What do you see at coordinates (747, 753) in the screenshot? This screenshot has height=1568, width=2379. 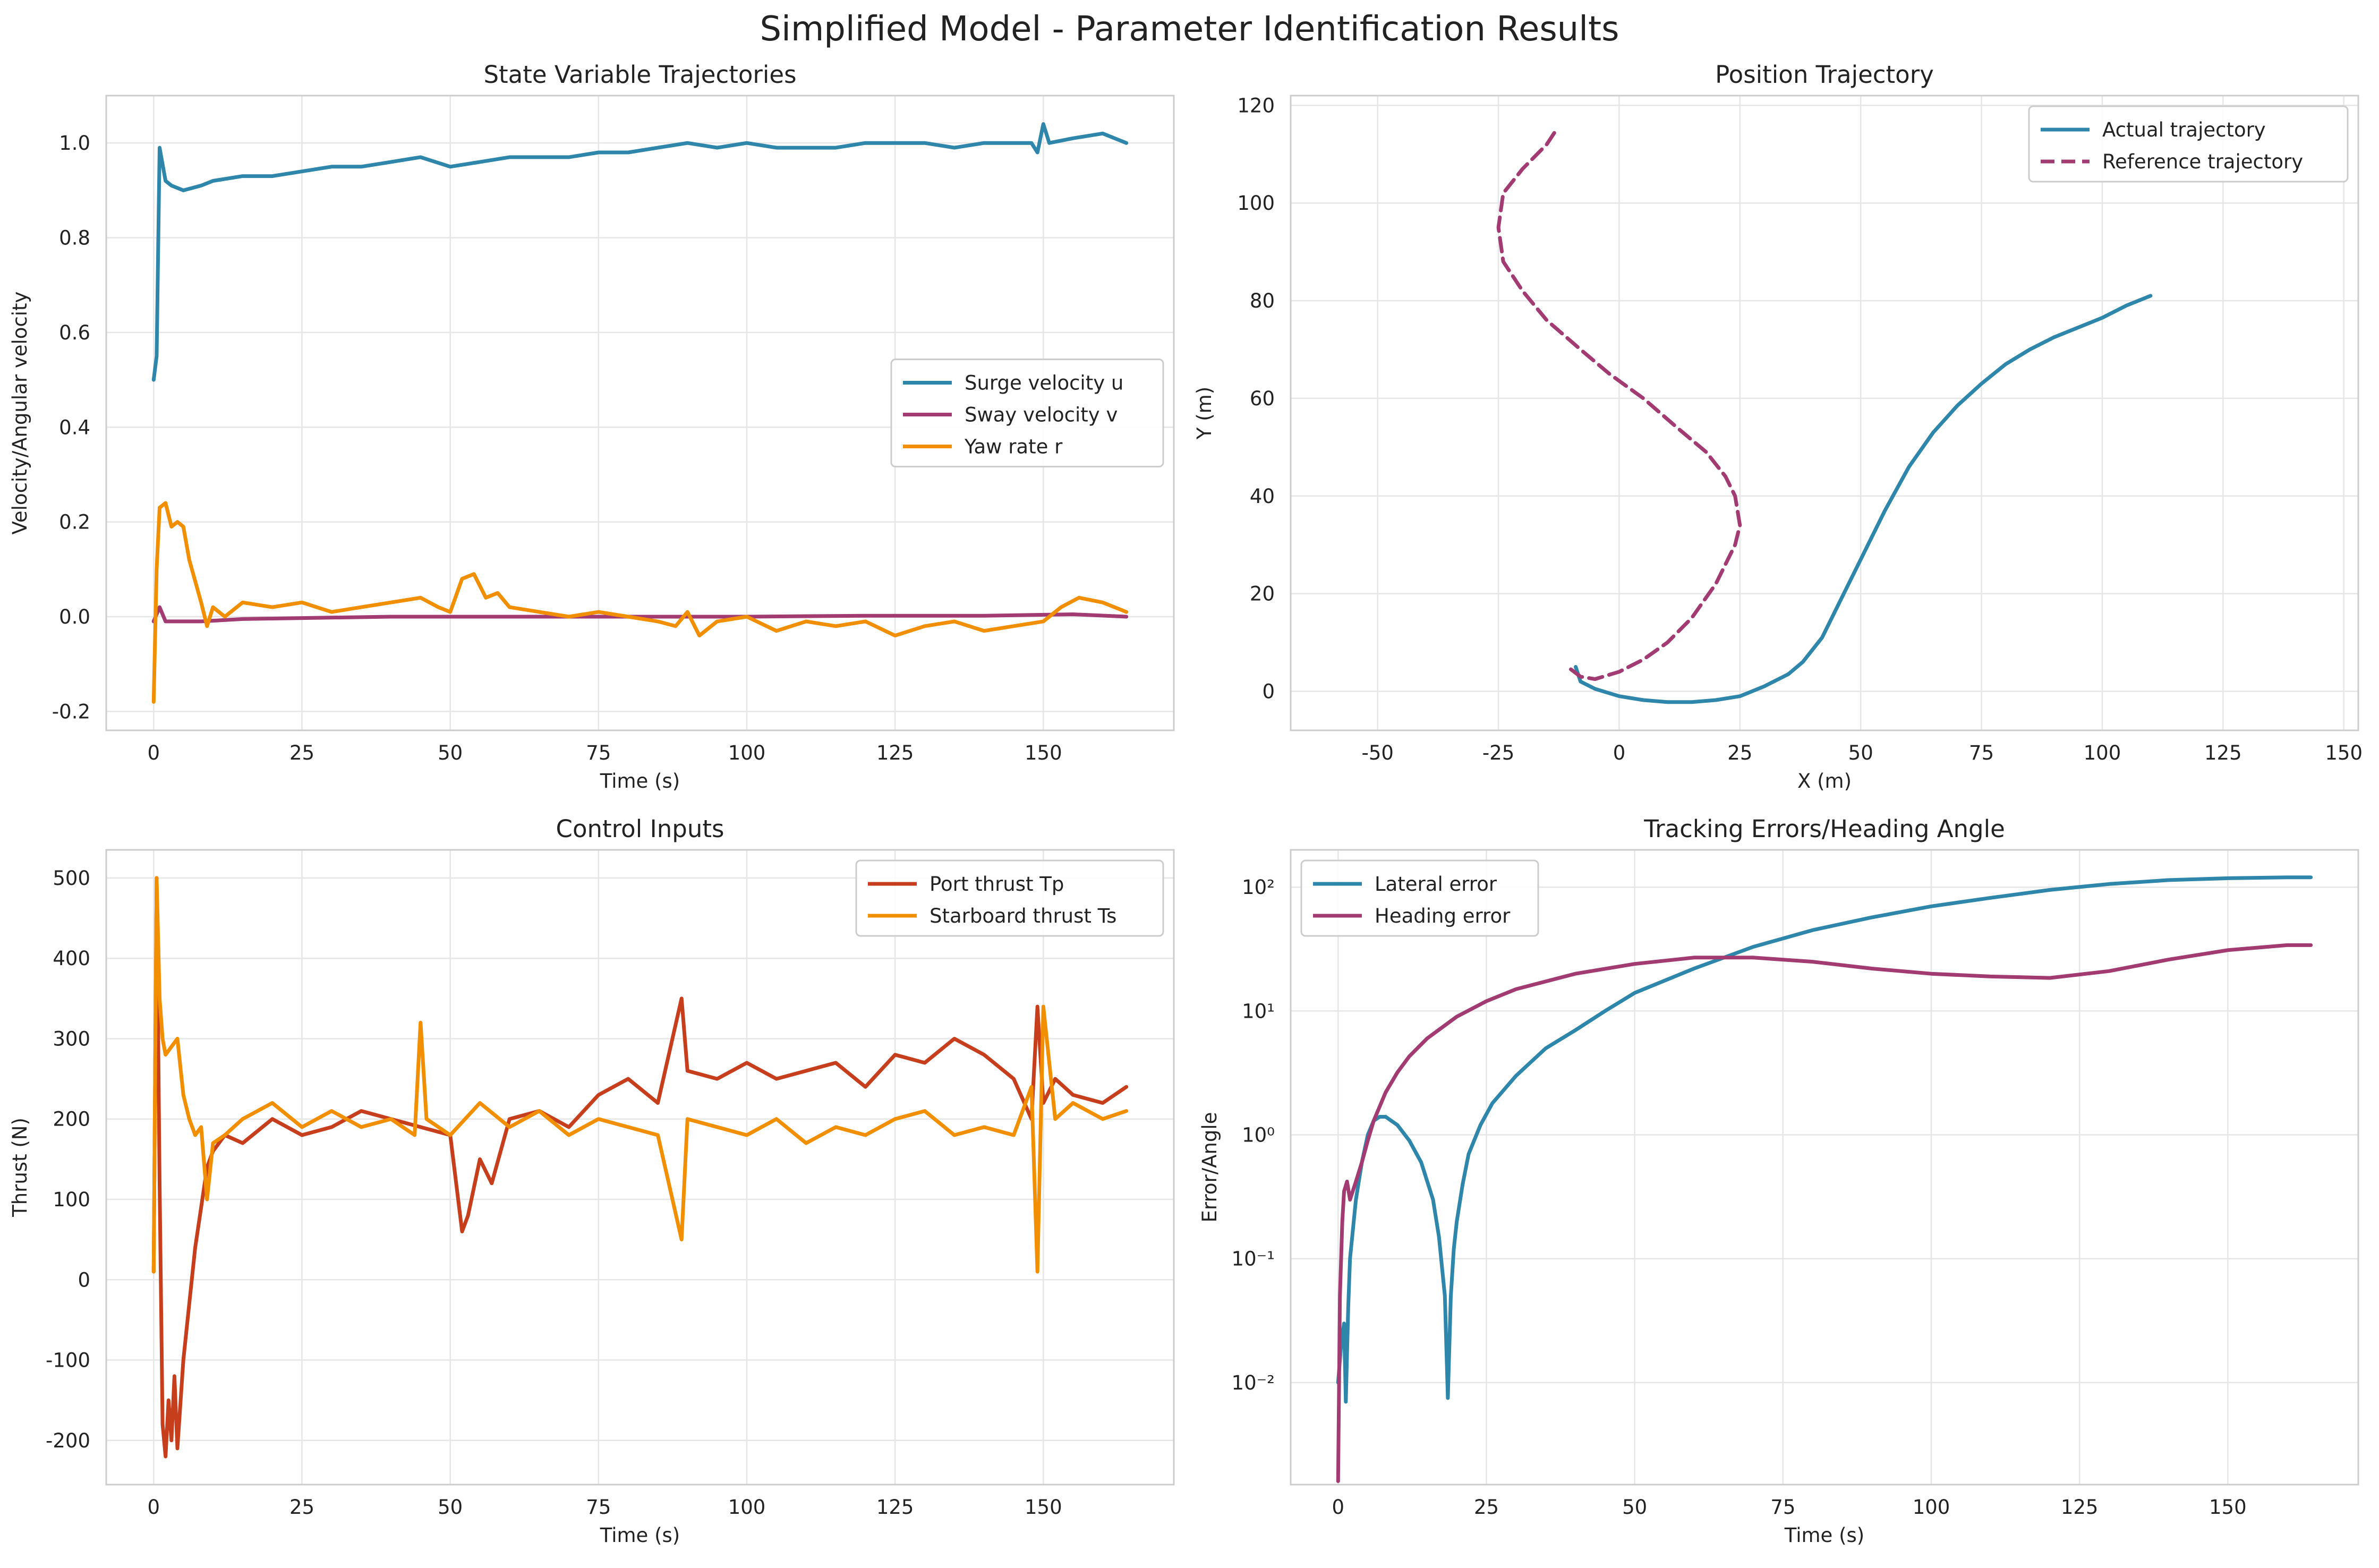 I see `states-xtick-label: 100` at bounding box center [747, 753].